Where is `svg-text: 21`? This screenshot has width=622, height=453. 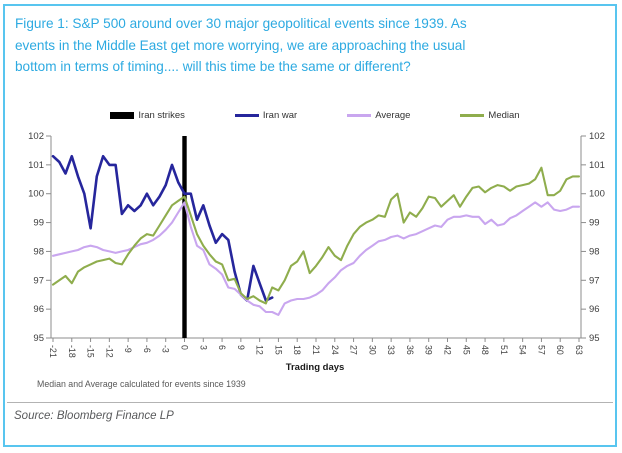 svg-text: 21 is located at coordinates (316, 350).